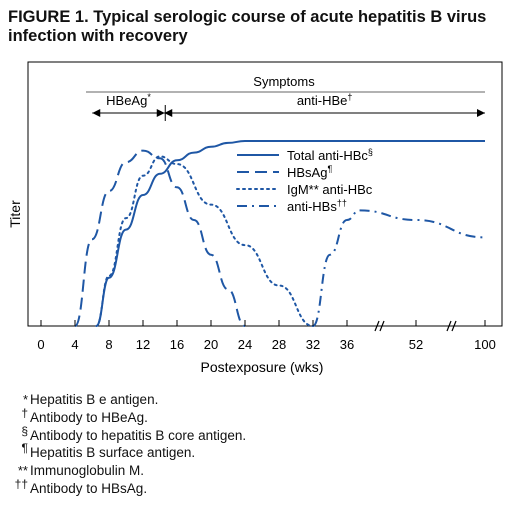 This screenshot has width=514, height=505. I want to click on x-tick-label: 12, so click(143, 344).